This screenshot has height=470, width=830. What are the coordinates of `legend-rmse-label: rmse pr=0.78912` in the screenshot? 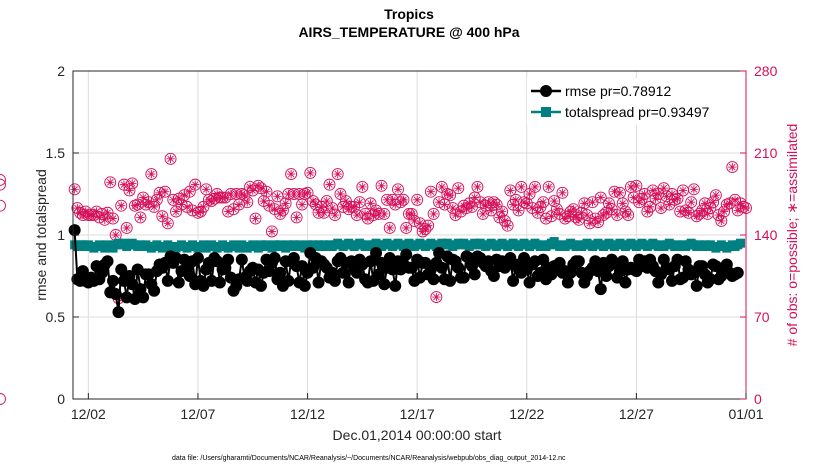 It's located at (618, 91).